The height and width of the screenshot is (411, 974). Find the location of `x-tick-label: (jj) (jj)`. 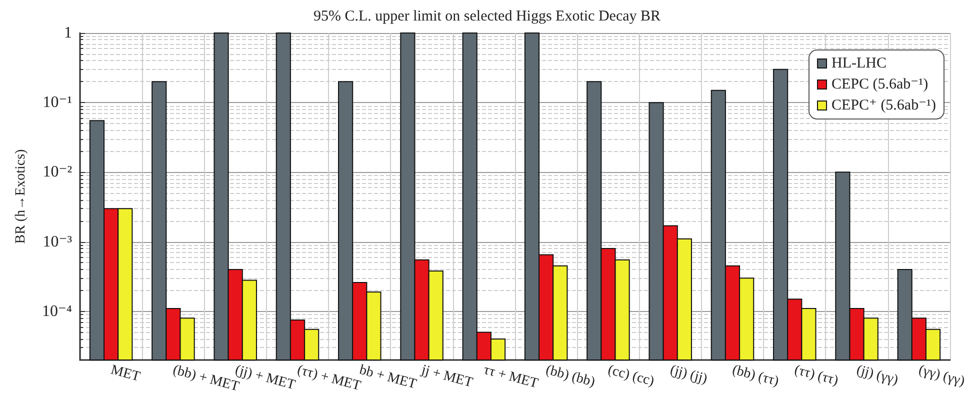

x-tick-label: (jj) (jj) is located at coordinates (689, 375).